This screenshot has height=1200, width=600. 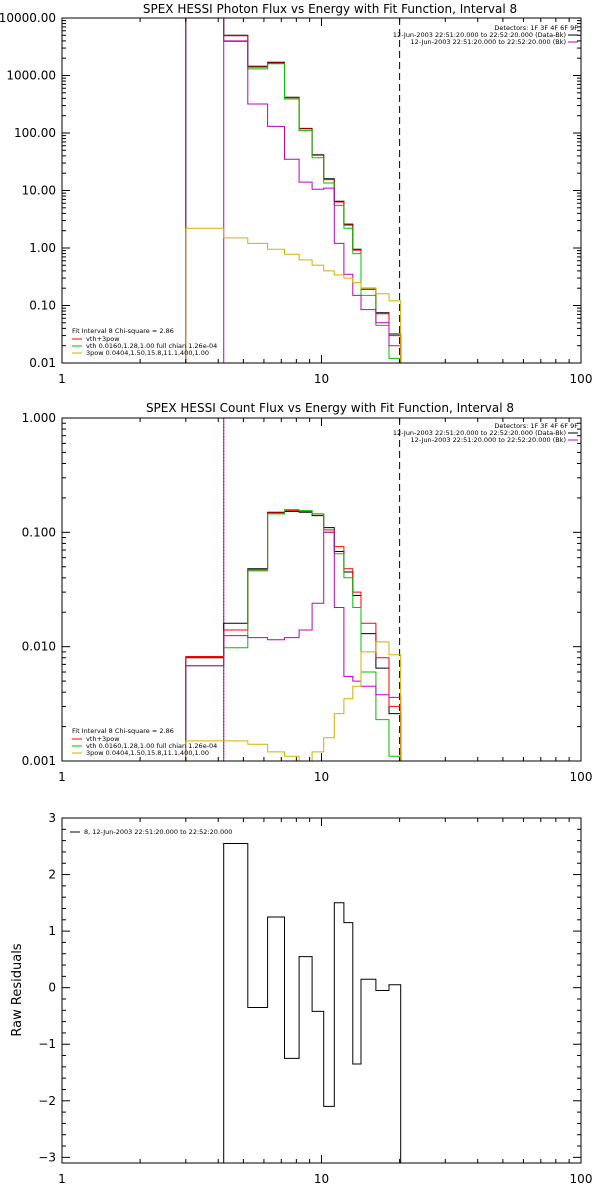 What do you see at coordinates (28, 18) in the screenshot?
I see `y-tick-label: 10000.00` at bounding box center [28, 18].